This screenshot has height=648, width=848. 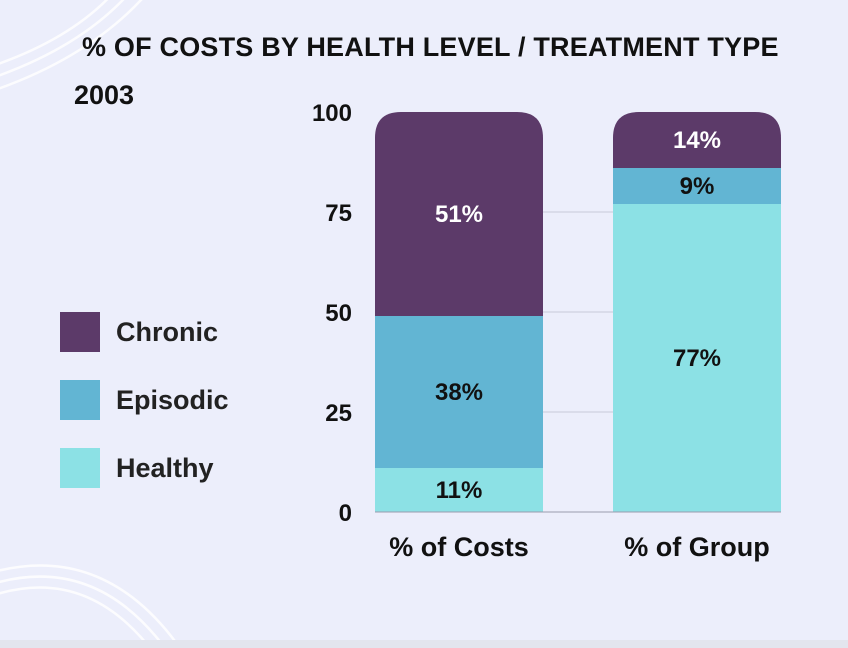 I want to click on x-category-label-0: % of Costs, so click(x=459, y=547).